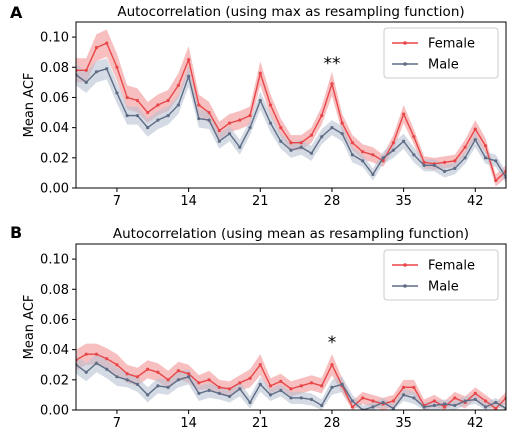  I want to click on legend-label-female: Female, so click(451, 266).